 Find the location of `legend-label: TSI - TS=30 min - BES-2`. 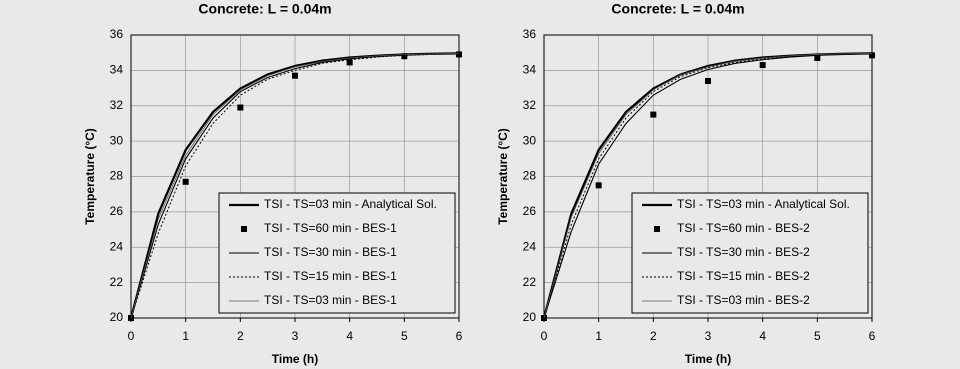

legend-label: TSI - TS=30 min - BES-2 is located at coordinates (743, 252).